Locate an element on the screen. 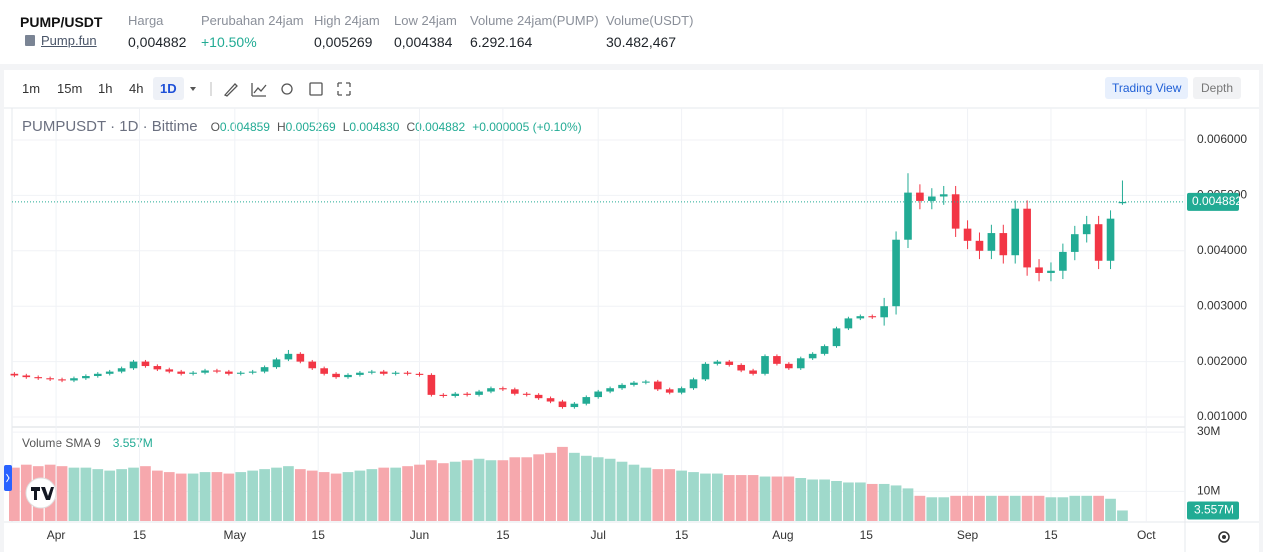 The image size is (1263, 552). tv-logo is located at coordinates (41, 493).